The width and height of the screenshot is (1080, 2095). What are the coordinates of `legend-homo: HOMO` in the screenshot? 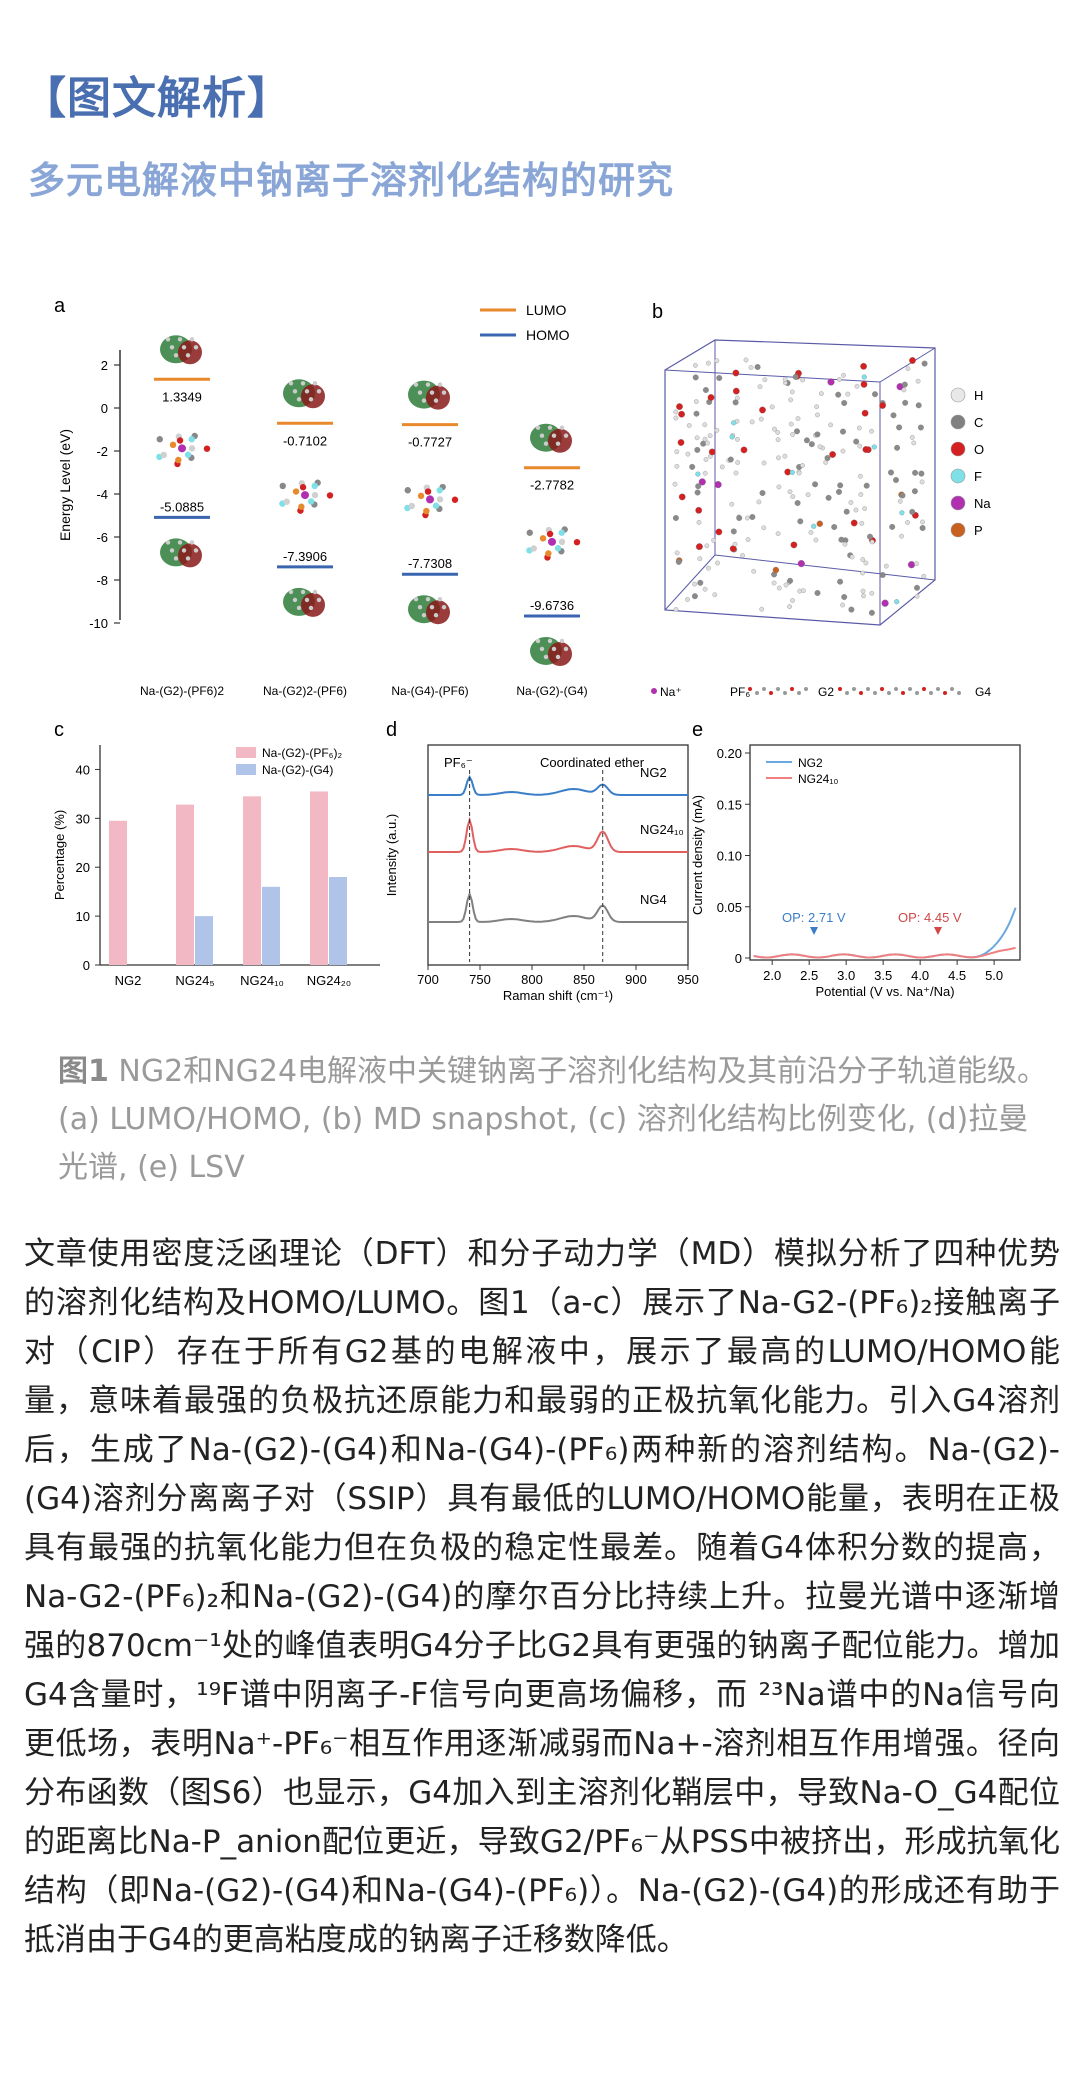 It's located at (548, 335).